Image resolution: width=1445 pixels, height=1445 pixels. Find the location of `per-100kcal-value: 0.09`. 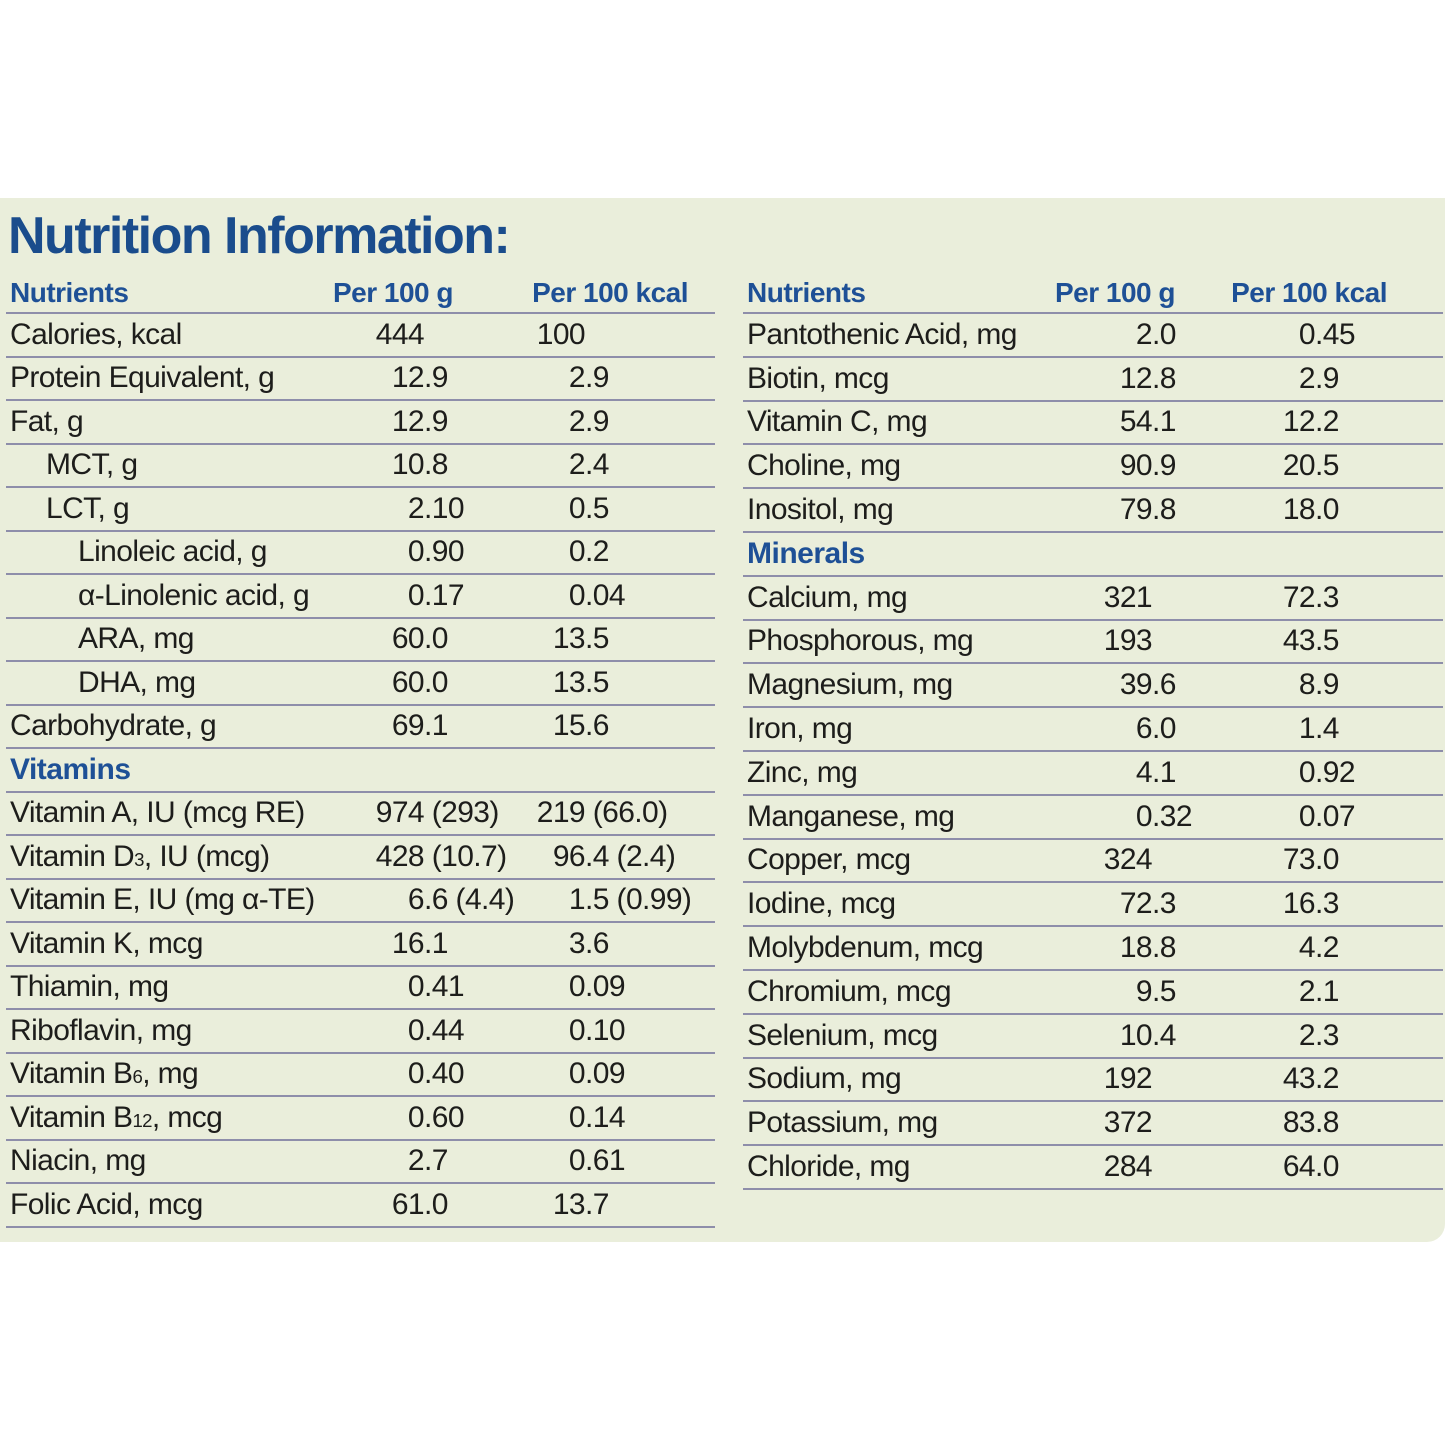

per-100kcal-value: 0.09 is located at coordinates (597, 987).